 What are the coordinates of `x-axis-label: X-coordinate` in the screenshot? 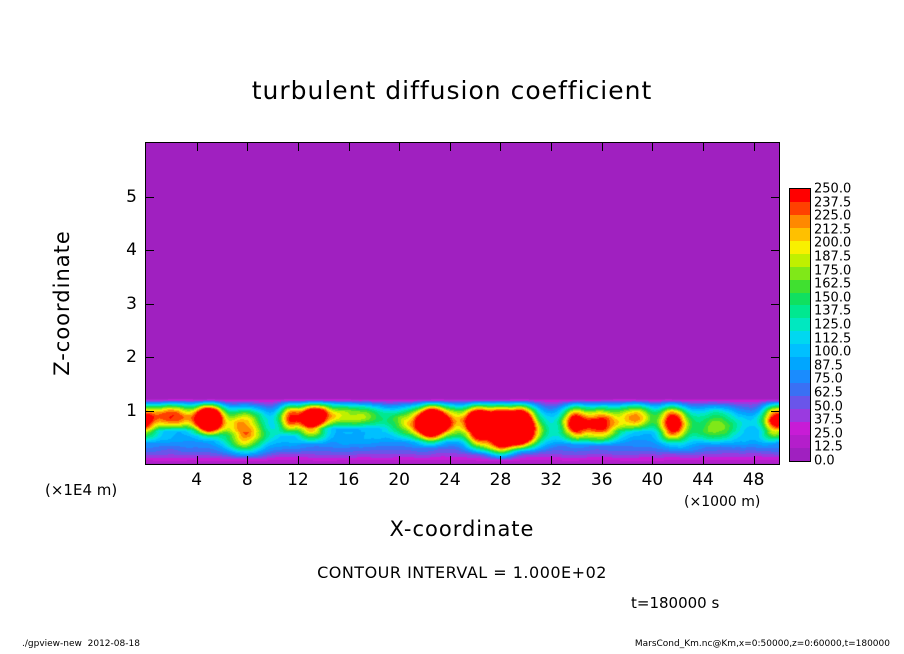 It's located at (462, 529).